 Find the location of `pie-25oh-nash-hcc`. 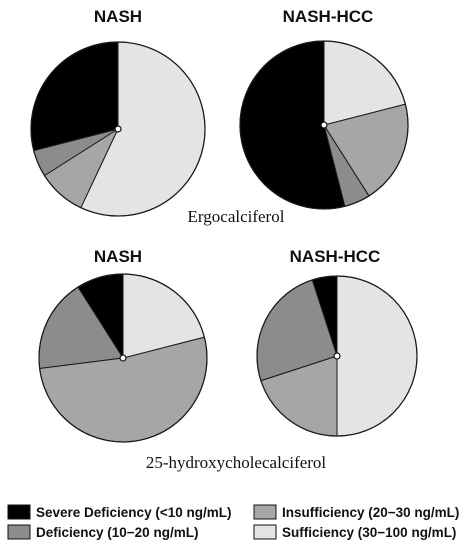

pie-25oh-nash-hcc is located at coordinates (337, 356).